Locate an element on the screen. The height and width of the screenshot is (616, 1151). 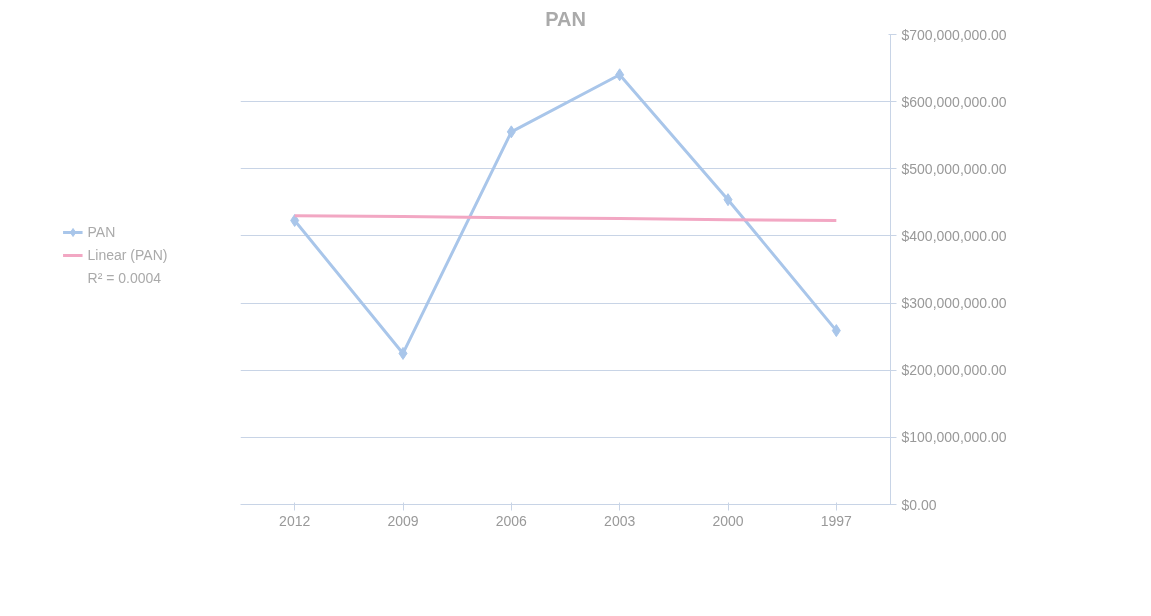
y-tick-label: $400,000,000.00 is located at coordinates (954, 235).